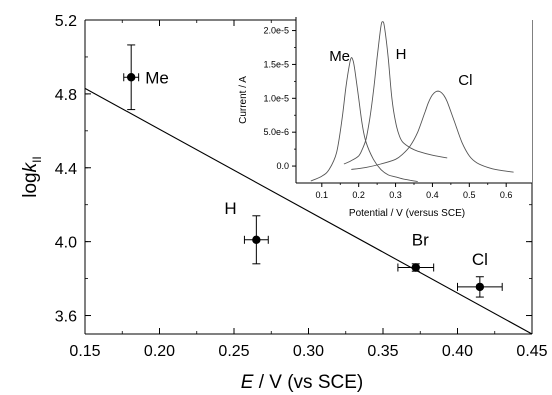 The height and width of the screenshot is (395, 552). Describe the element at coordinates (480, 274) in the screenshot. I see `data-point-cl: Cl` at that location.